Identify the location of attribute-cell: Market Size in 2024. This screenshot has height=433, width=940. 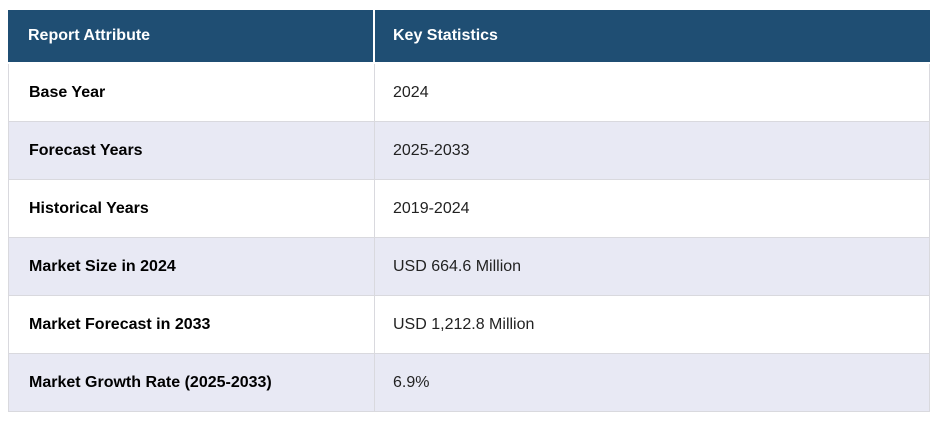
(191, 267).